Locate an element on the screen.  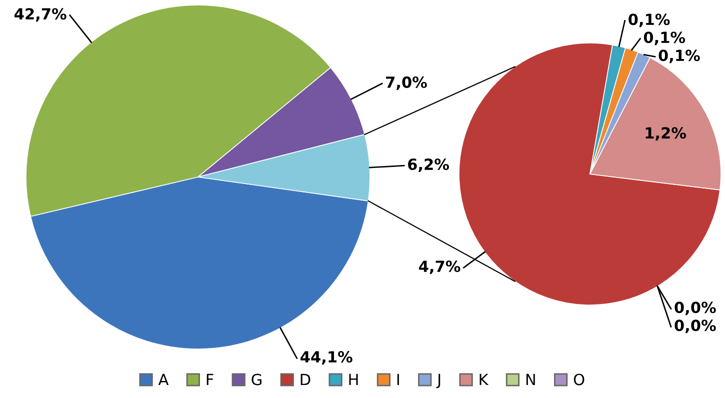
legend-label: H is located at coordinates (353, 380).